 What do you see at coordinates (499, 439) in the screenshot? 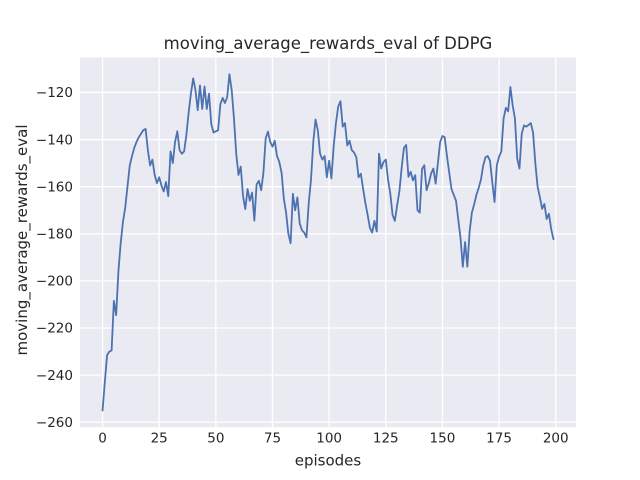
I see `x-tick-label: 175` at bounding box center [499, 439].